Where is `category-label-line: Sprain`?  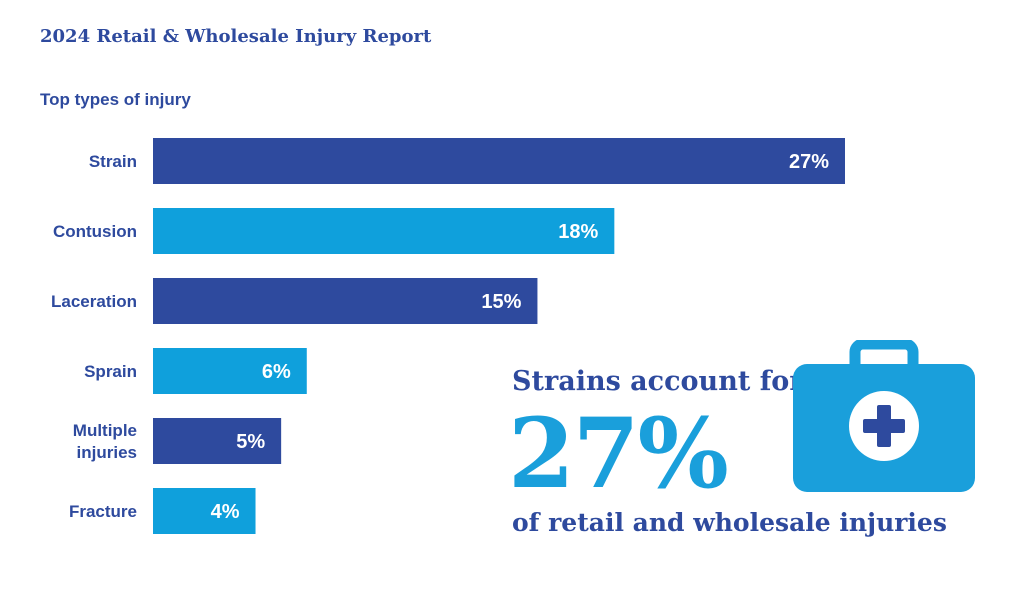
category-label-line: Sprain is located at coordinates (110, 371).